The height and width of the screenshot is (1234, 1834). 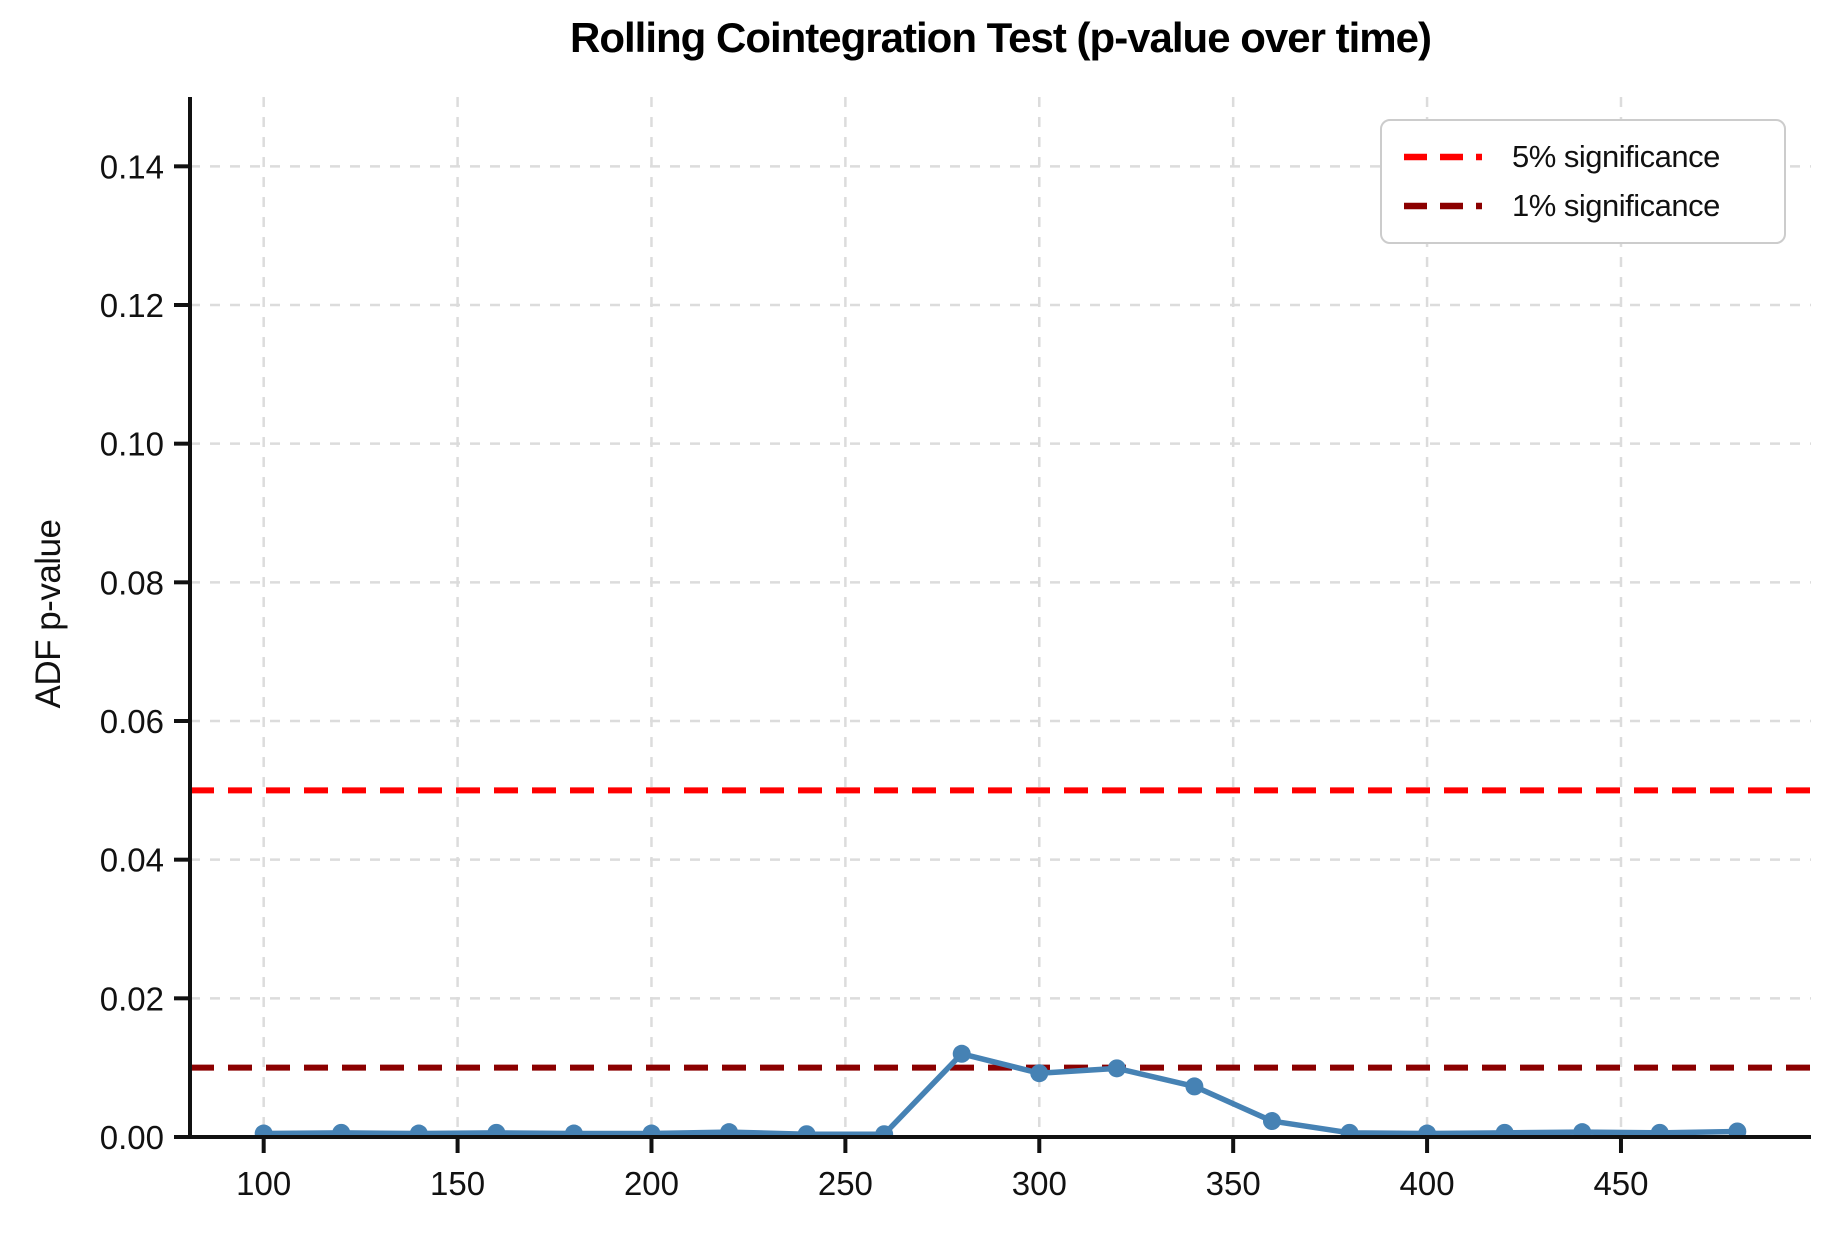 I want to click on y-tick-label: 0.12, so click(x=132, y=305).